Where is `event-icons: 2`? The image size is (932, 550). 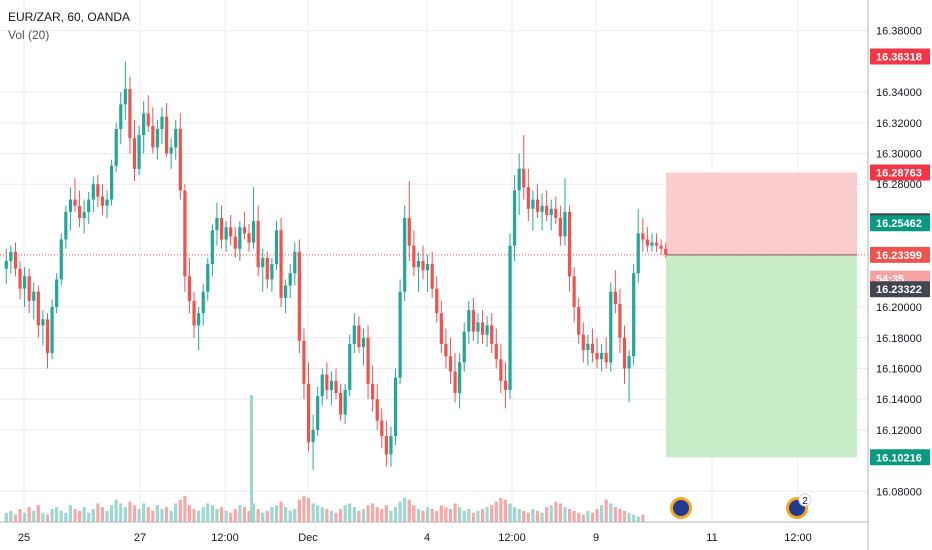
event-icons: 2 is located at coordinates (741, 506).